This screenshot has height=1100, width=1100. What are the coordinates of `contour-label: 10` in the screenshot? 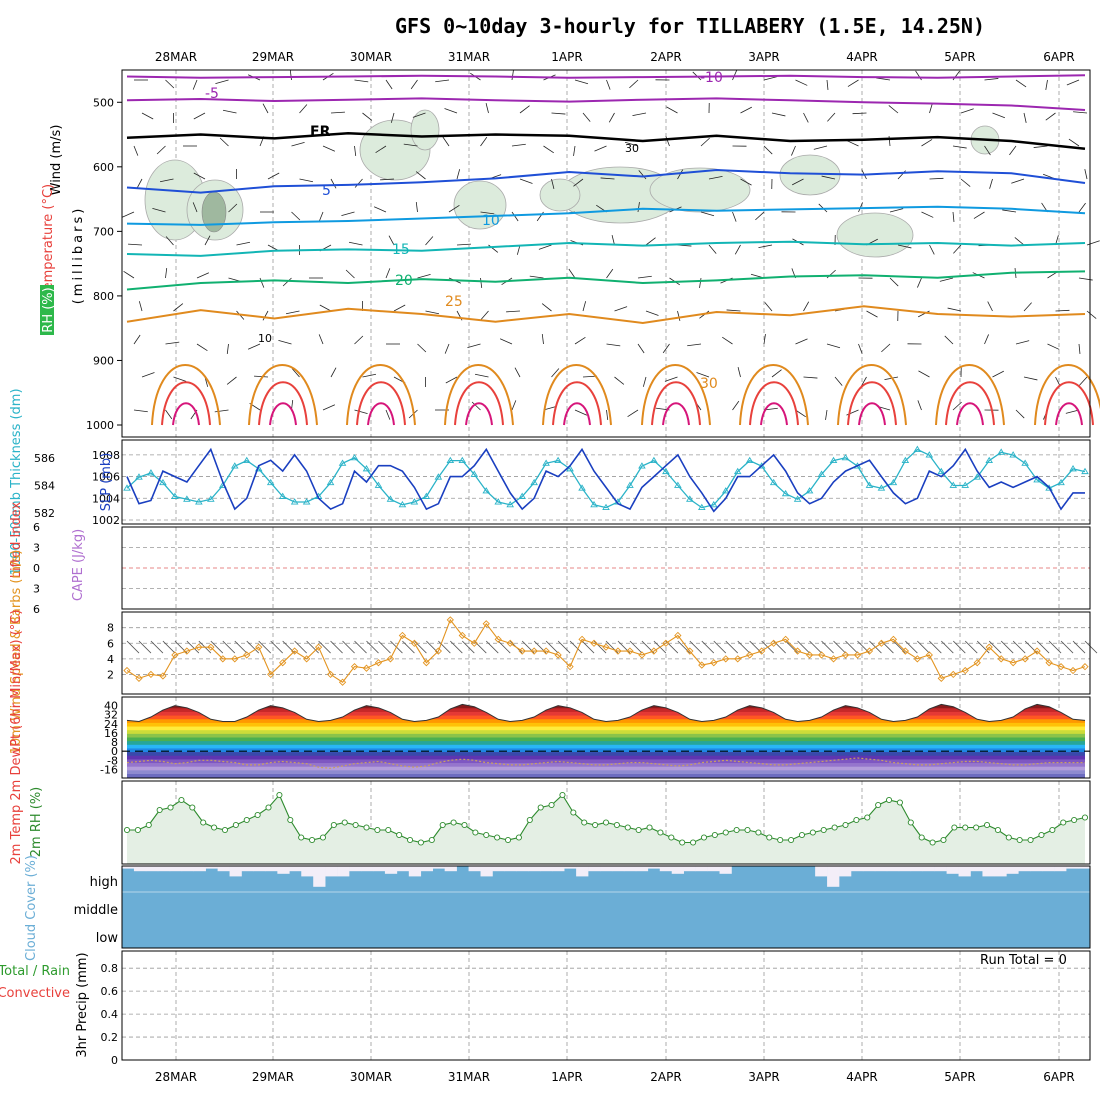 It's located at (491, 221).